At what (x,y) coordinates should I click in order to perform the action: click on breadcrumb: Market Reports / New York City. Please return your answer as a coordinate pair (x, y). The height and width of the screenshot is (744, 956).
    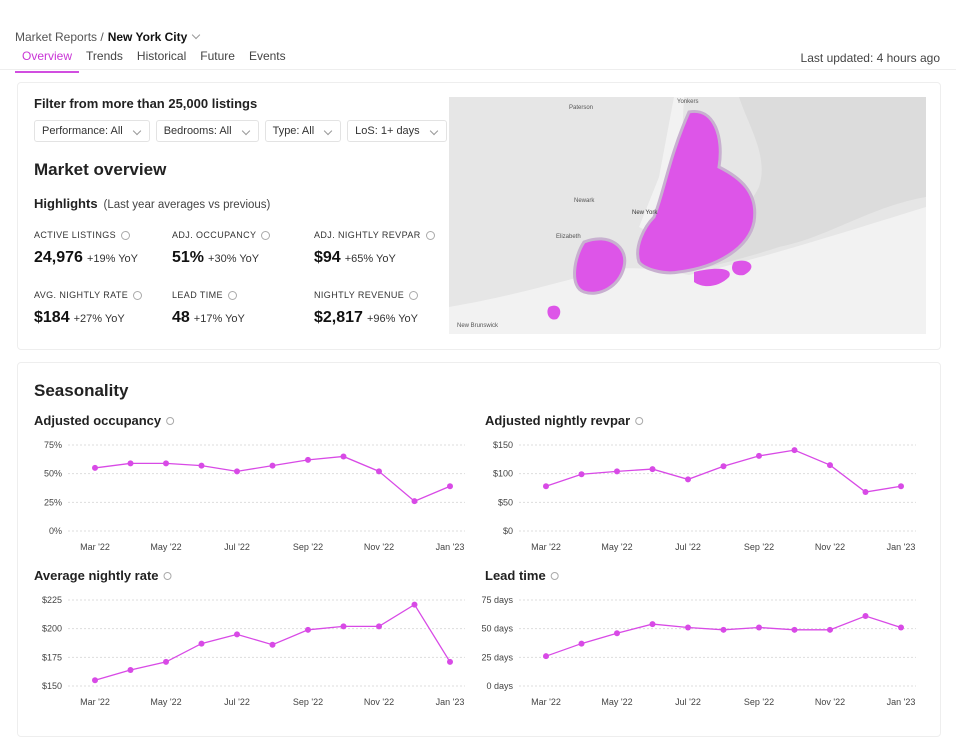
    Looking at the image, I should click on (108, 37).